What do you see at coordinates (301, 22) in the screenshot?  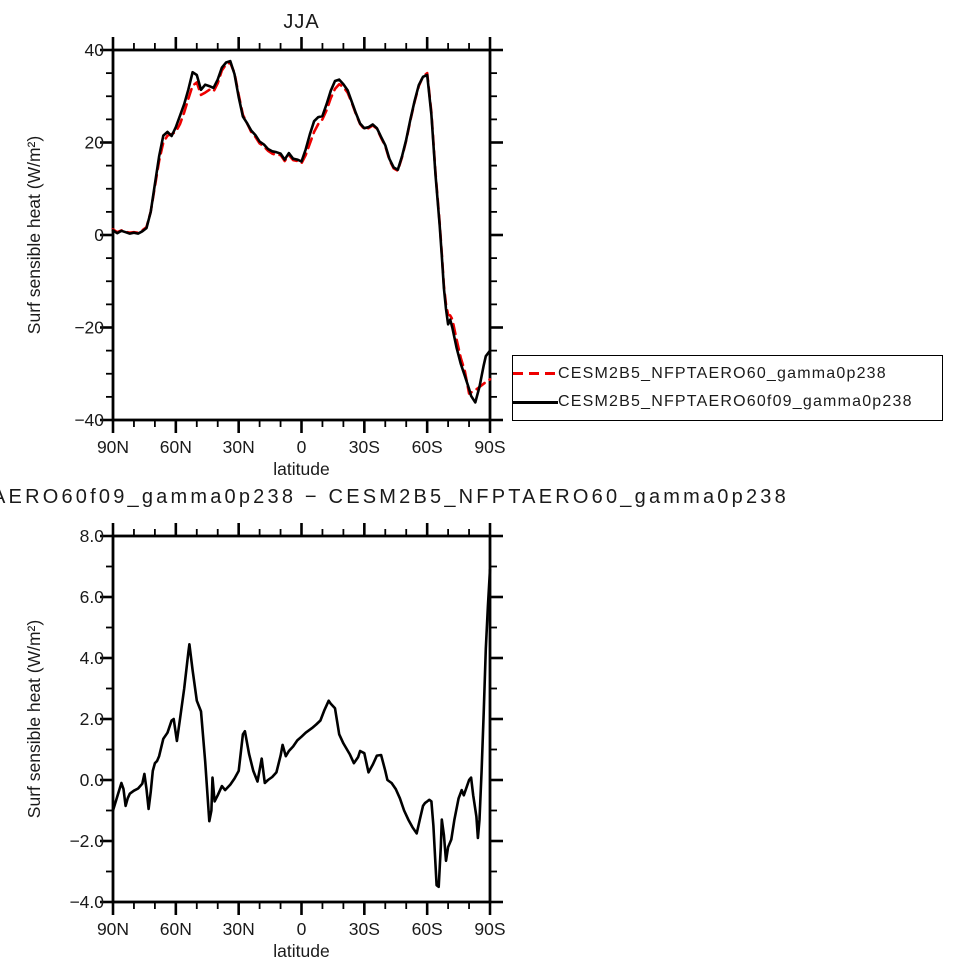 I see `chart-title: JJA` at bounding box center [301, 22].